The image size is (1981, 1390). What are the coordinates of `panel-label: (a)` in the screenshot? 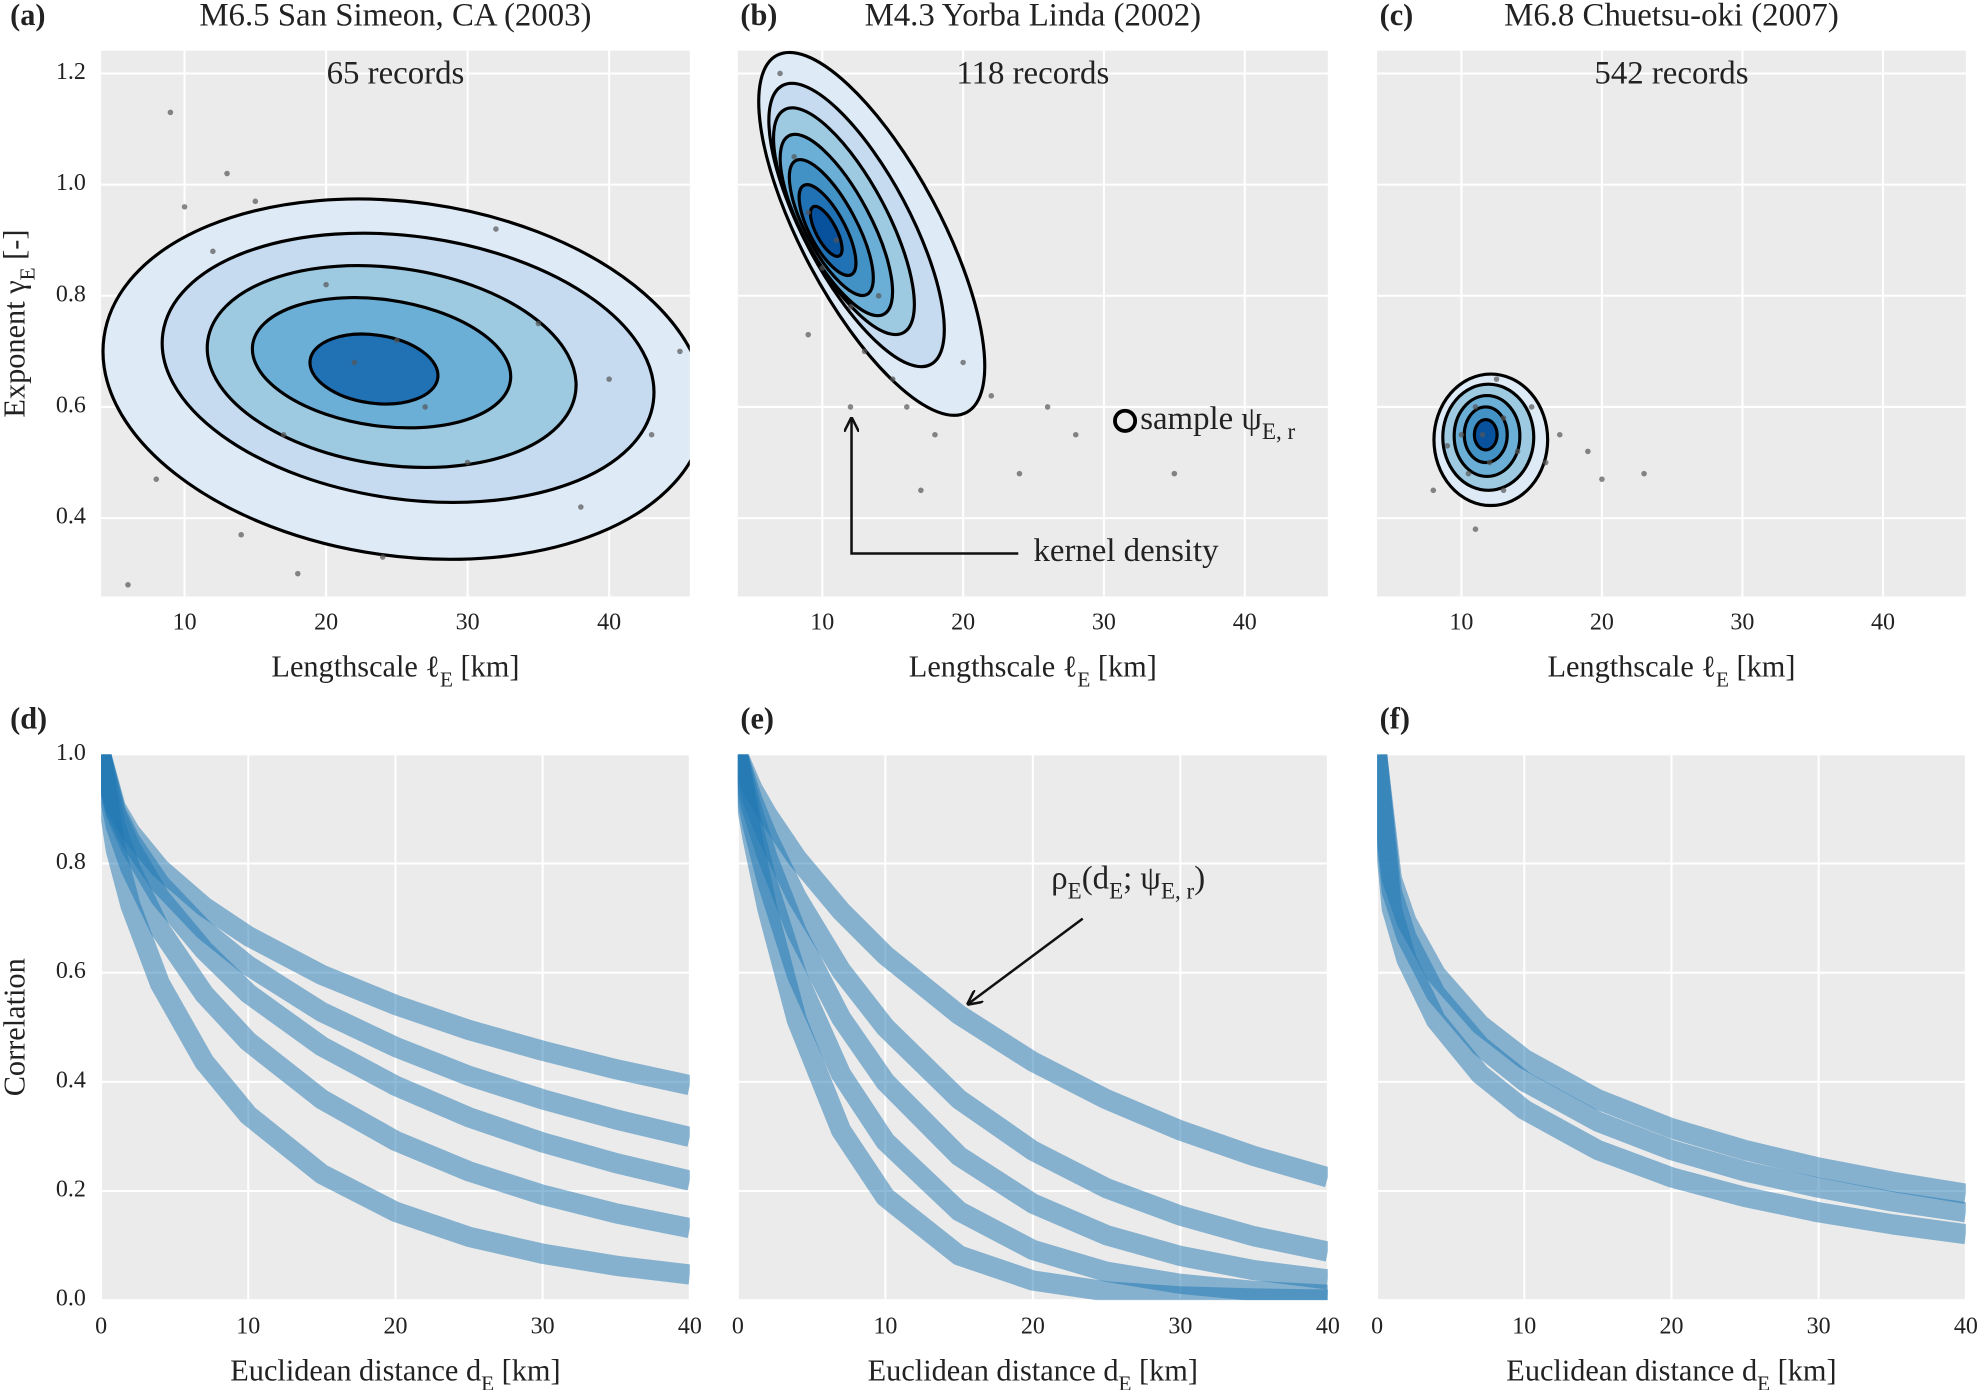 It's located at (27, 16).